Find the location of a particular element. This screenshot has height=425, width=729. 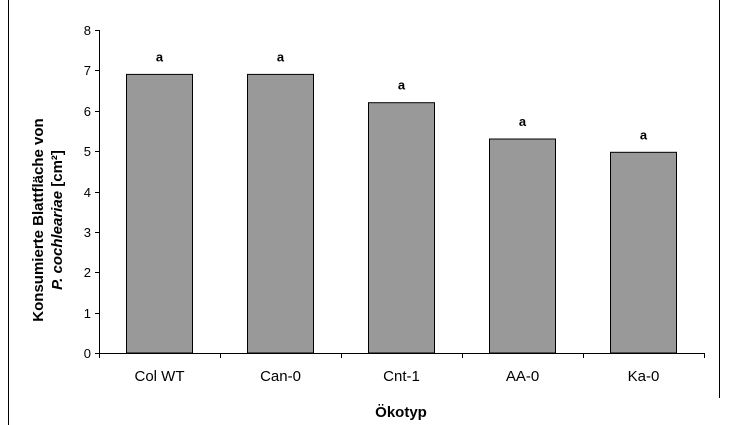

y-tick-label: 0 is located at coordinates (87, 353).